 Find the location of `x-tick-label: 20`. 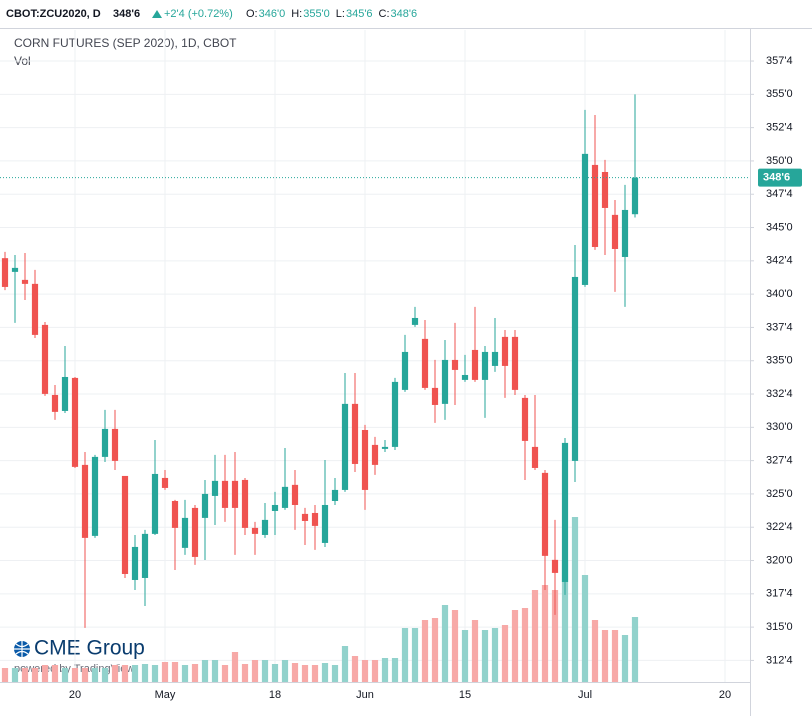

x-tick-label: 20 is located at coordinates (75, 695).